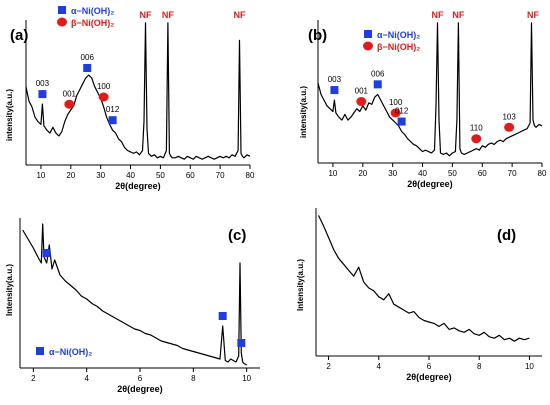 Image resolution: width=550 pixels, height=405 pixels. I want to click on panel-label: (b), so click(317, 35).